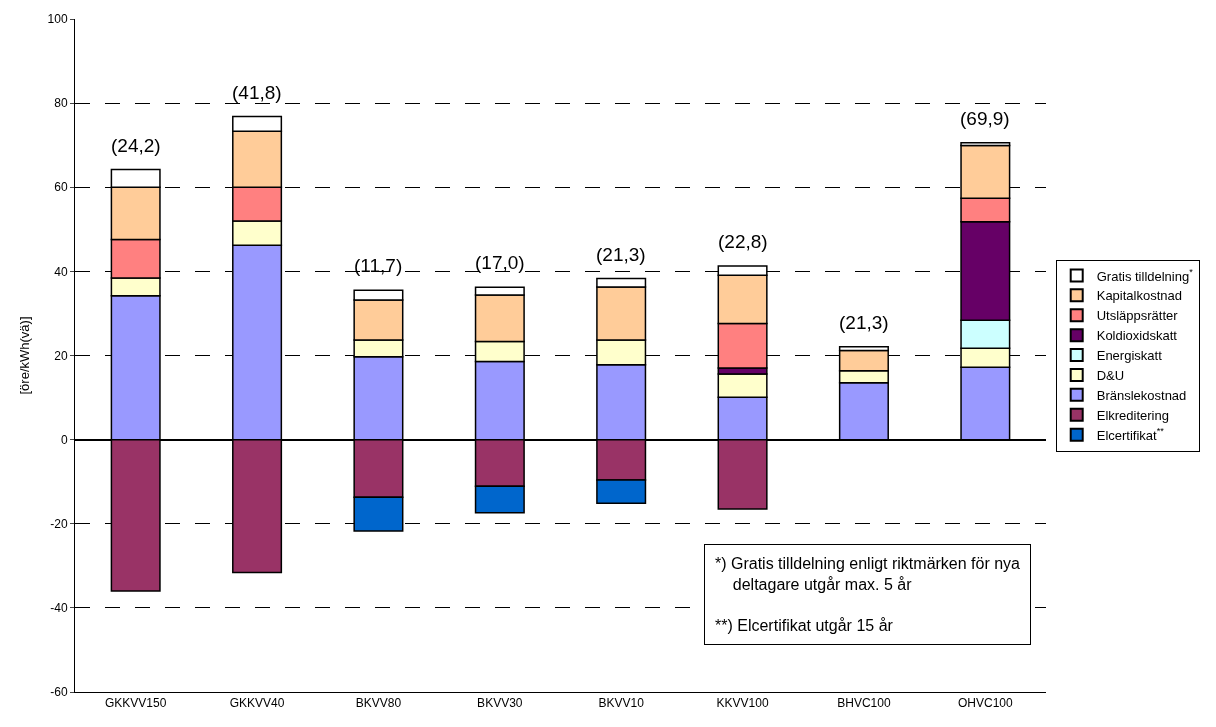 The image size is (1216, 727). What do you see at coordinates (864, 703) in the screenshot?
I see `x-tick-label: BHVC100` at bounding box center [864, 703].